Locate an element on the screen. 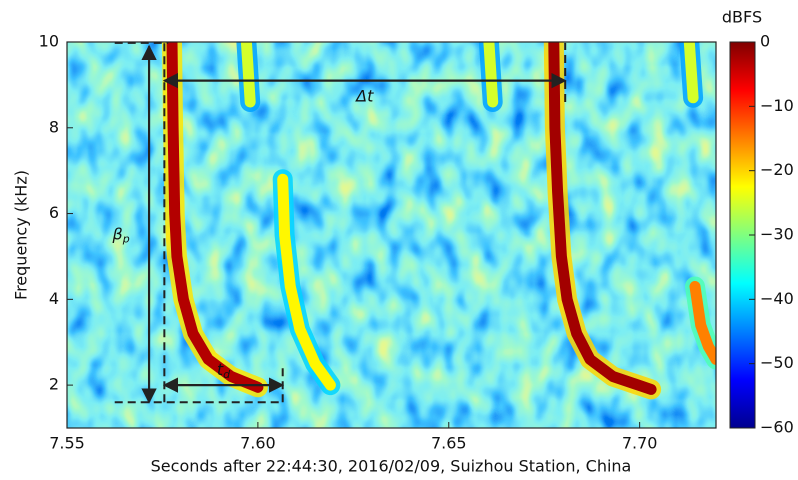 This screenshot has width=798, height=480. y-tick-label: 2 is located at coordinates (54, 384).